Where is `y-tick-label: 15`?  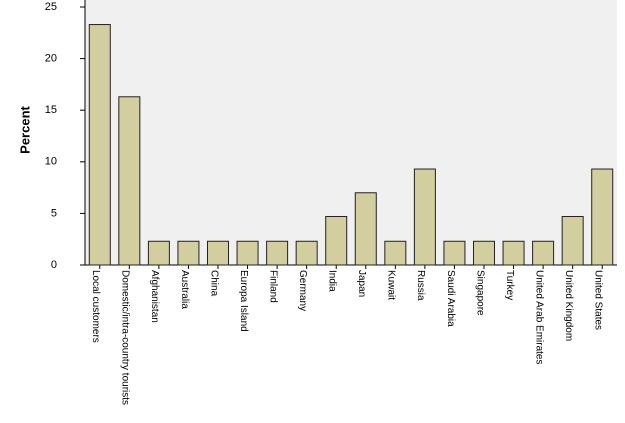
y-tick-label: 15 is located at coordinates (51, 110).